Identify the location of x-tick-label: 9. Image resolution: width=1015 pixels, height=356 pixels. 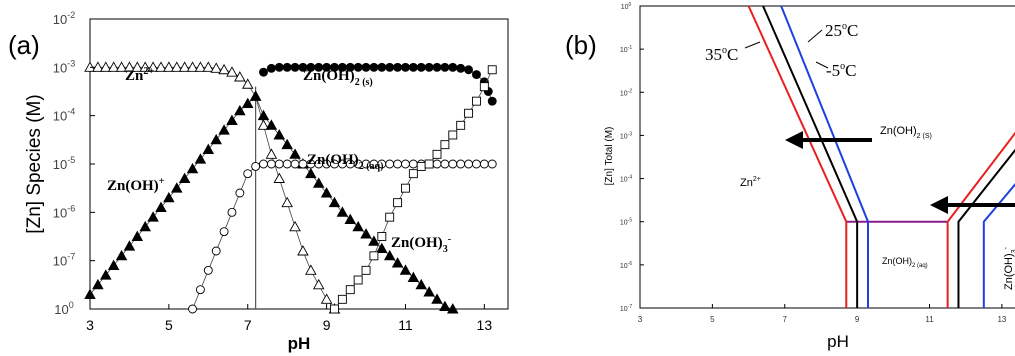
(327, 325).